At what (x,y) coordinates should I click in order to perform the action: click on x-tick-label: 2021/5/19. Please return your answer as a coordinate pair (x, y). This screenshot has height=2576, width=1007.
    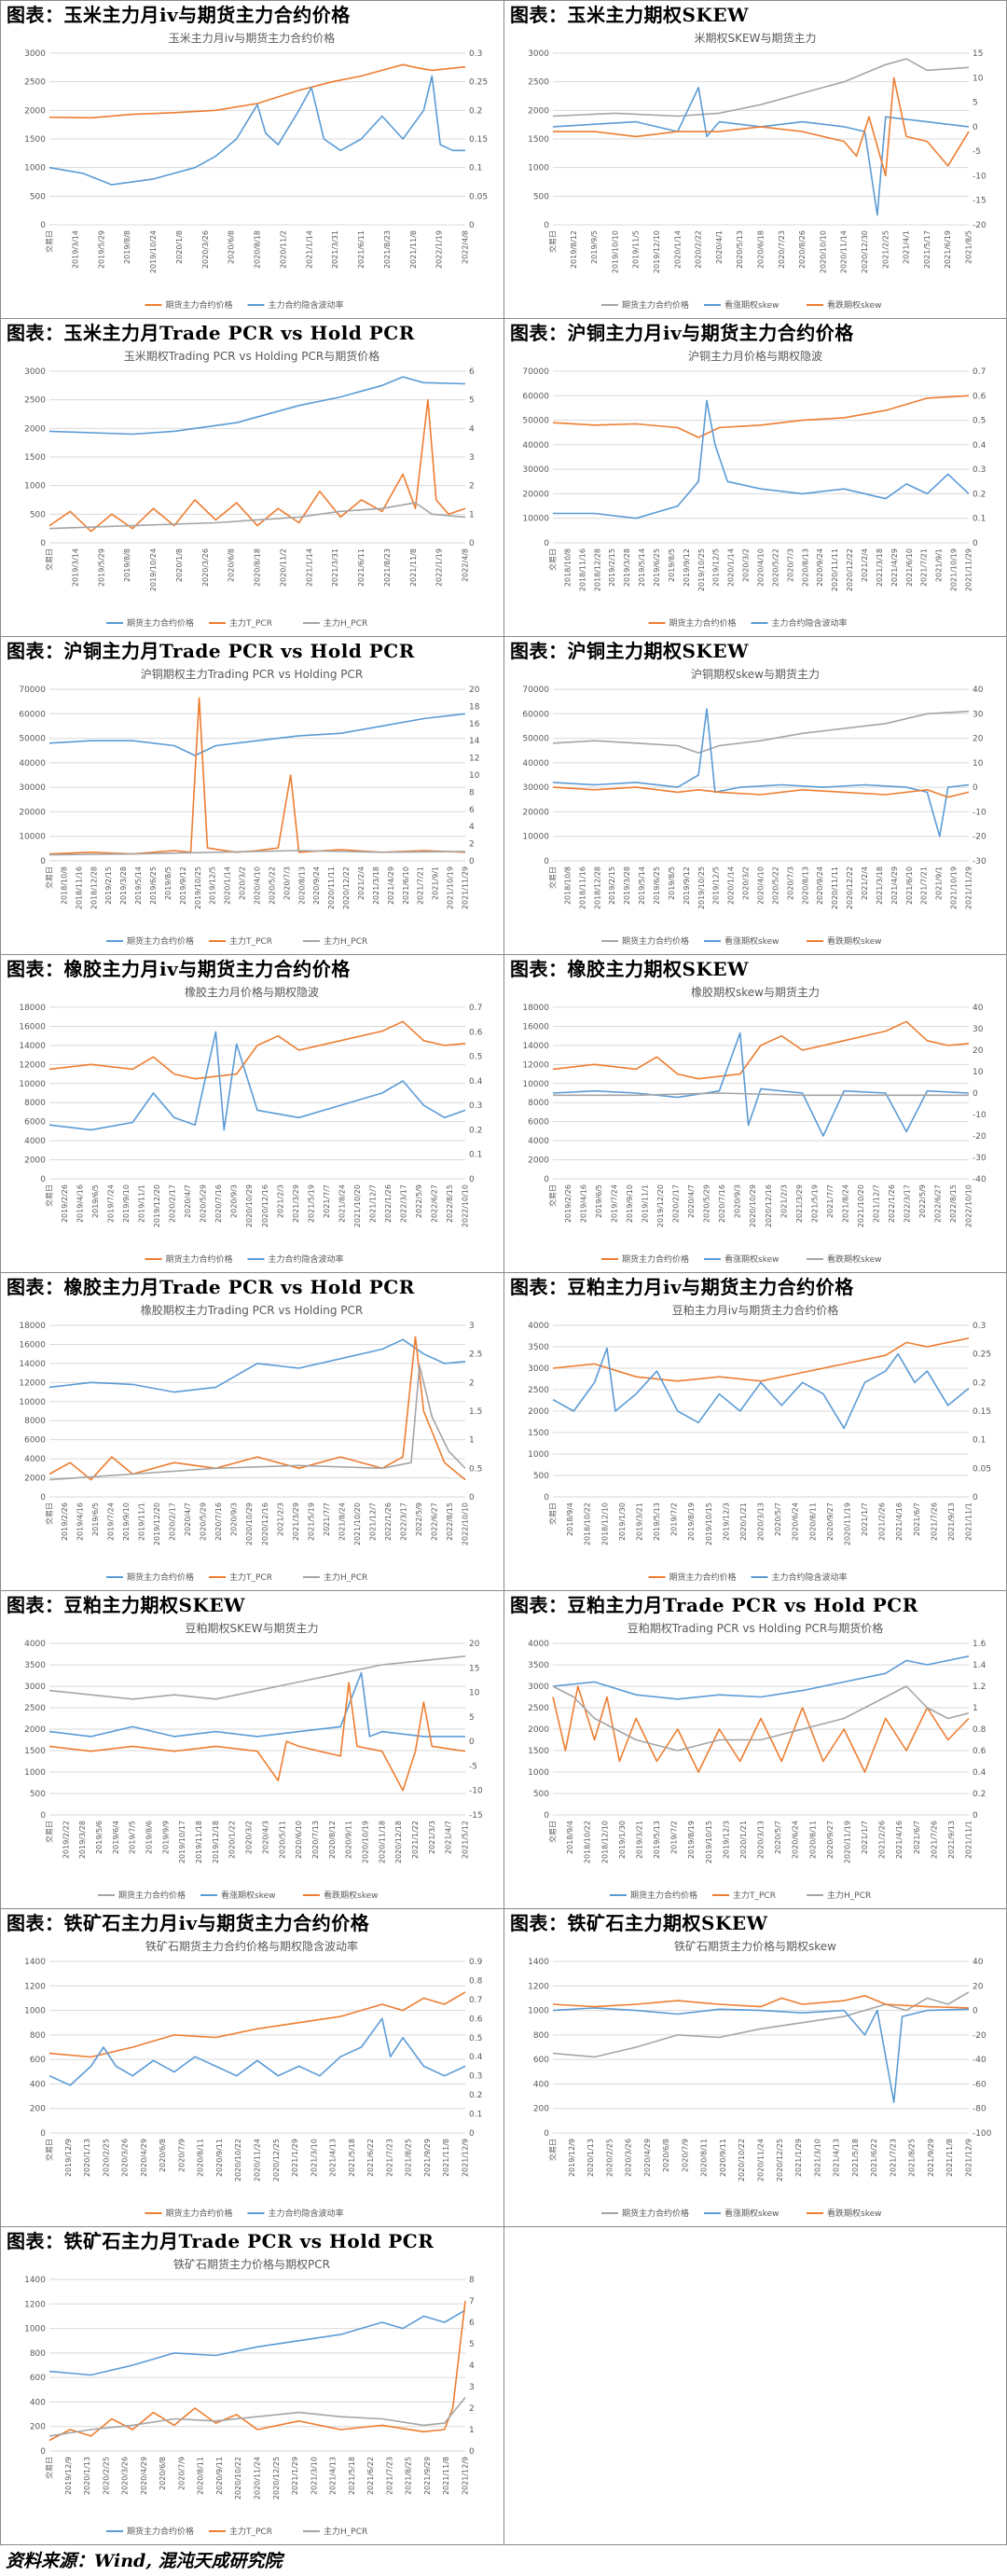
    Looking at the image, I should click on (814, 1203).